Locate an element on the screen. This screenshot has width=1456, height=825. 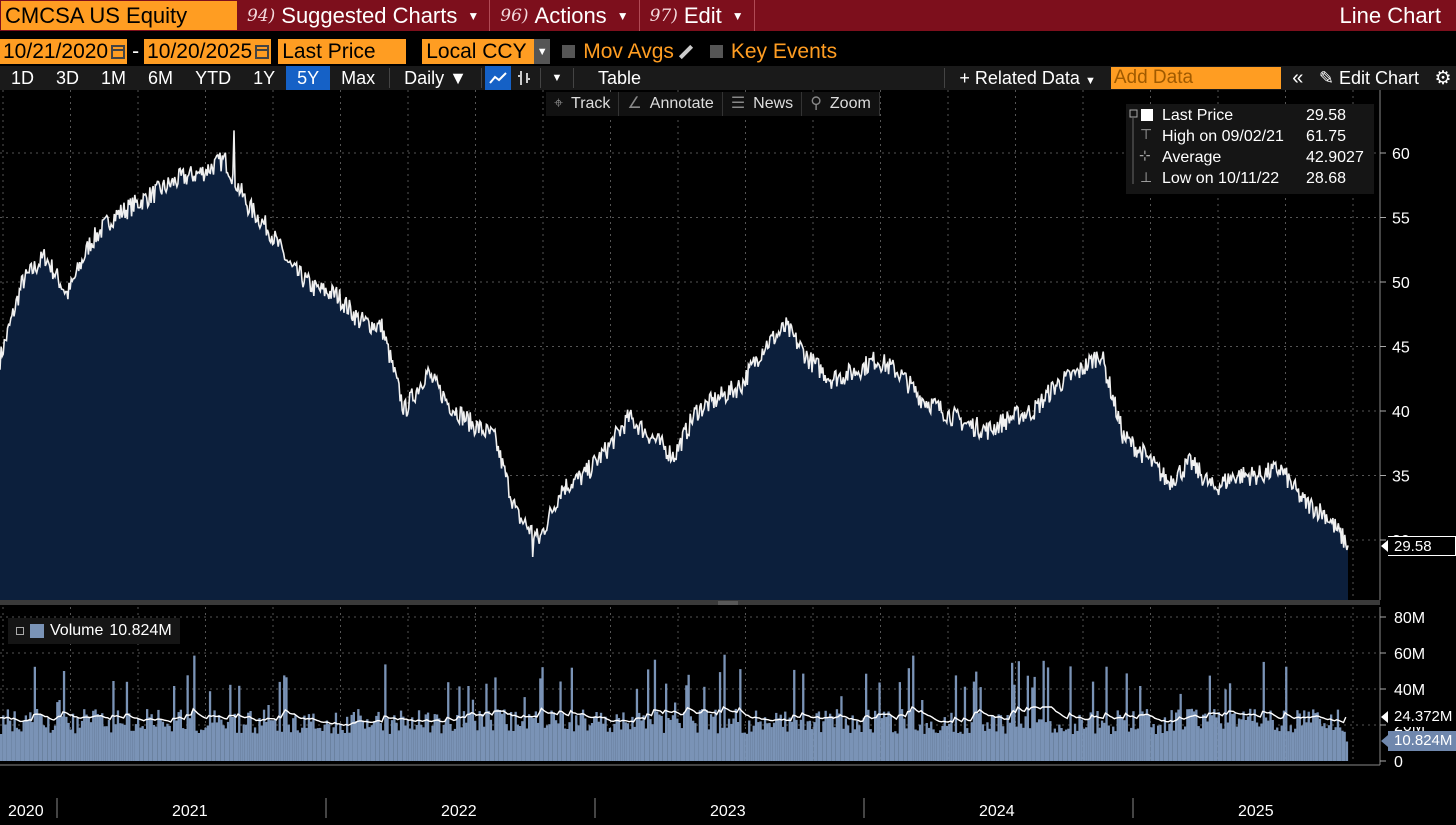
period-1m: 1M is located at coordinates (114, 78).